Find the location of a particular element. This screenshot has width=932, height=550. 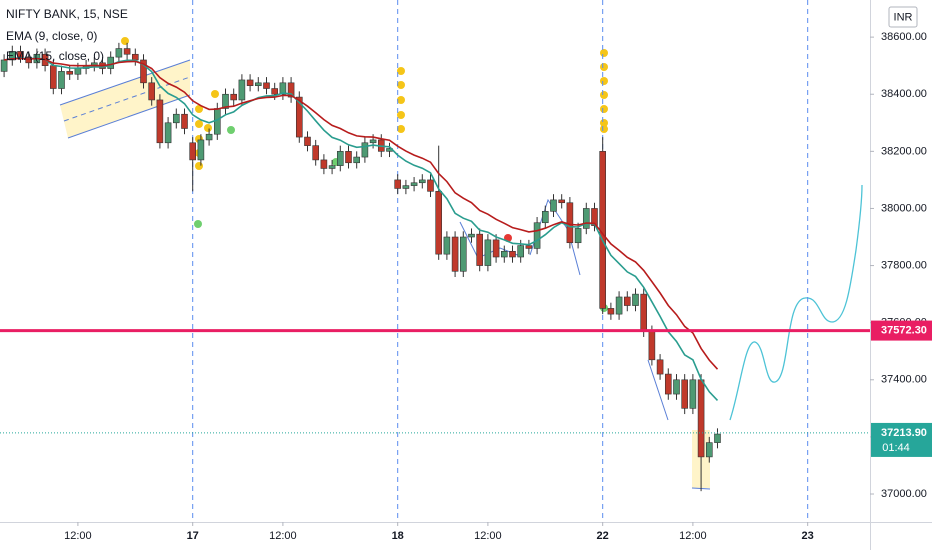

y-tick-label: 38200.00 is located at coordinates (904, 151).